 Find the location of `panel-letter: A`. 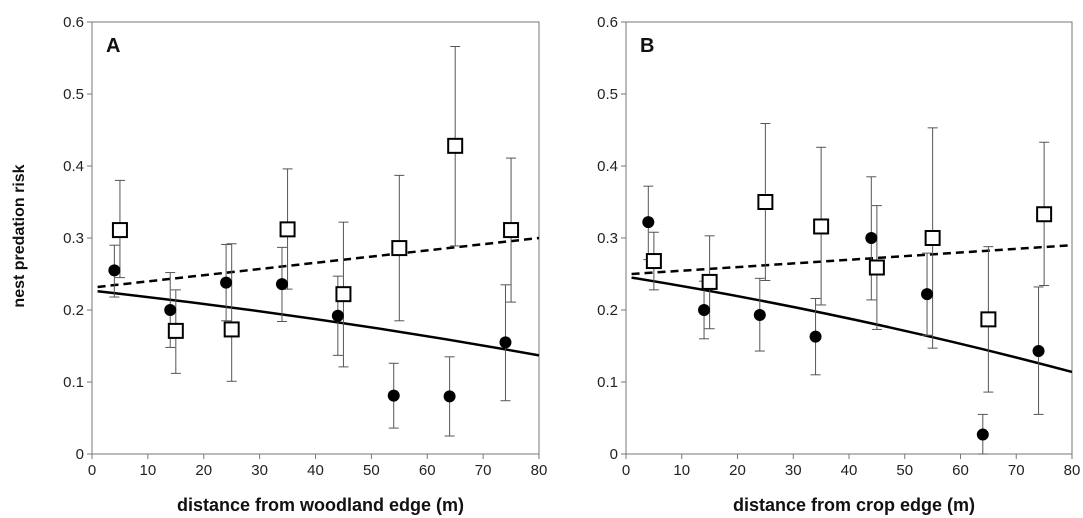

panel-letter: A is located at coordinates (113, 46).